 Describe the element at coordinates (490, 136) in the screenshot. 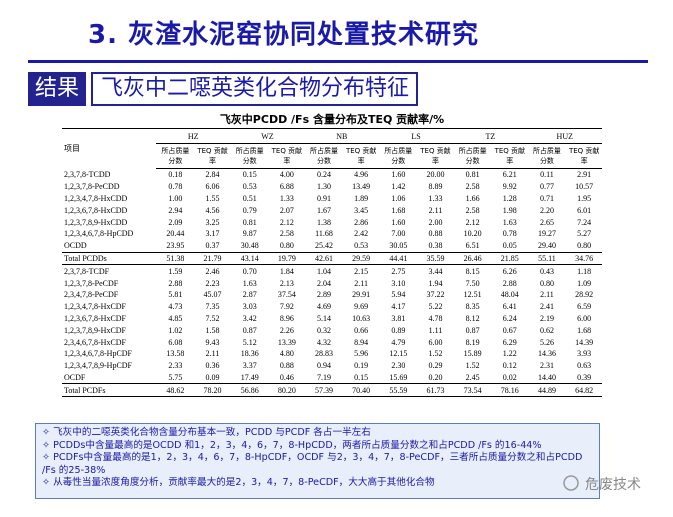

I see `group-header: TZ` at that location.